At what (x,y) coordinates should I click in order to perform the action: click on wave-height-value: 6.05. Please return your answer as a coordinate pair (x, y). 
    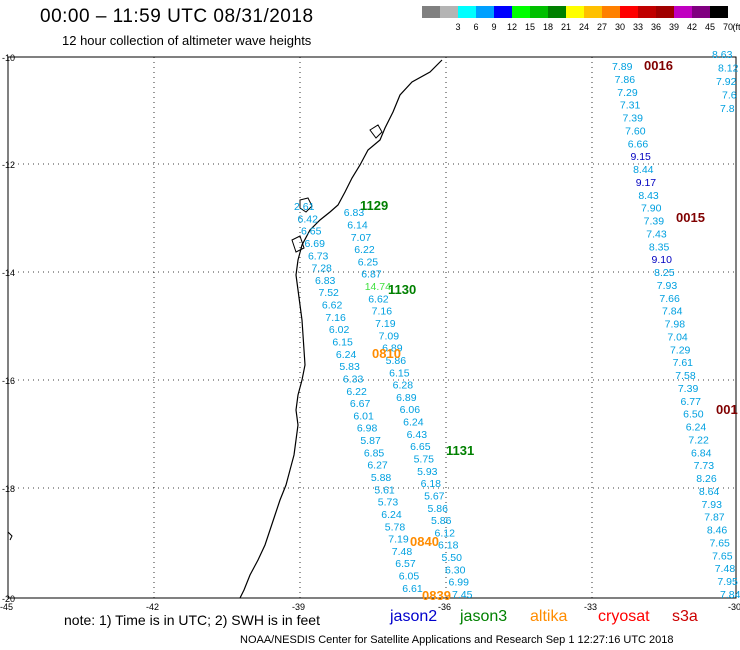
    Looking at the image, I should click on (409, 577).